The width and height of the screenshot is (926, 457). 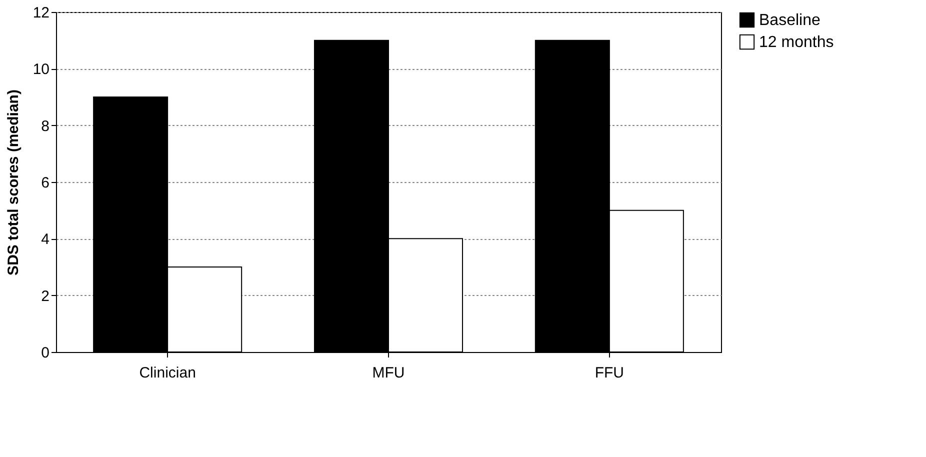 I want to click on y-tick-label: 8, so click(x=45, y=126).